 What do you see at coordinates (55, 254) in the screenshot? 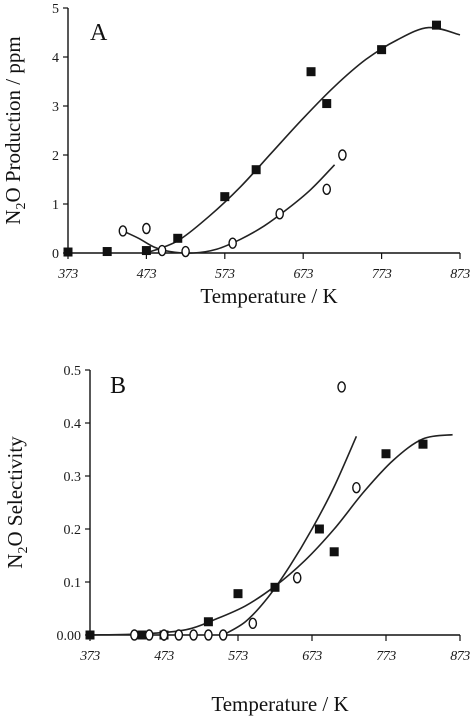
I see `y-tick-label: 0` at bounding box center [55, 254].